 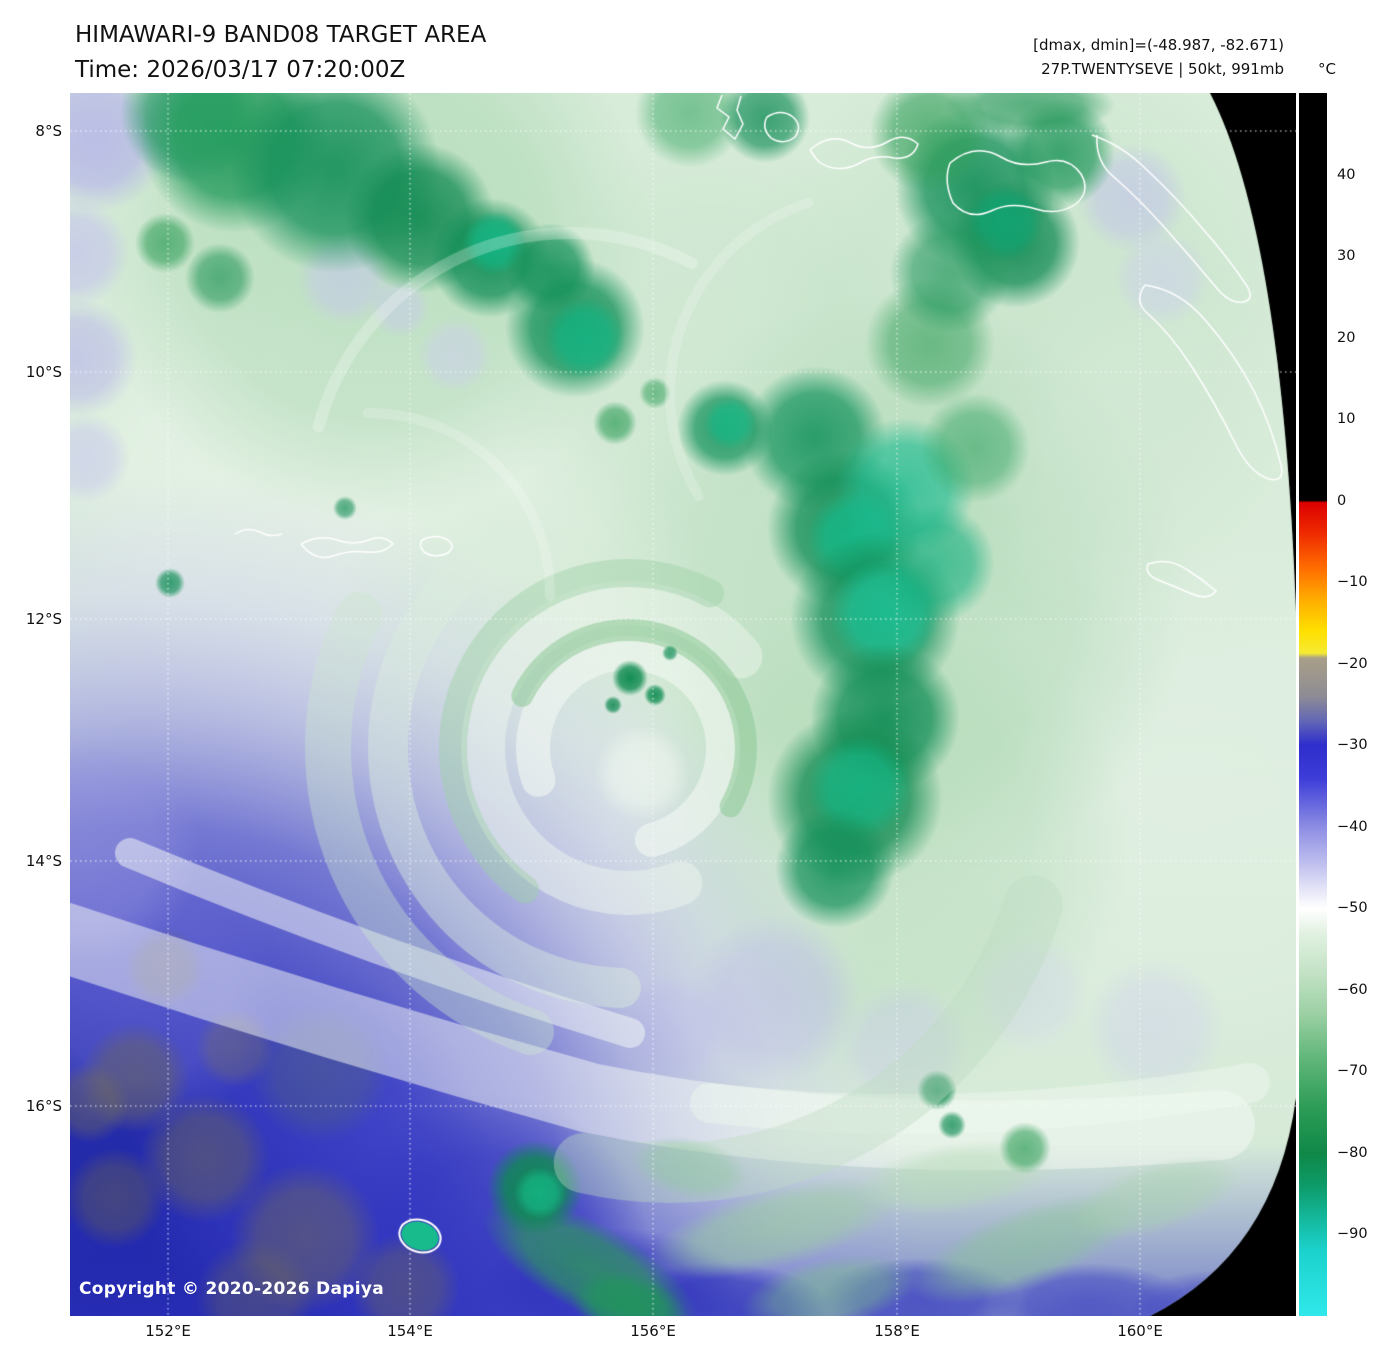 I want to click on colorbar-tick-label: 30, so click(x=1346, y=256).